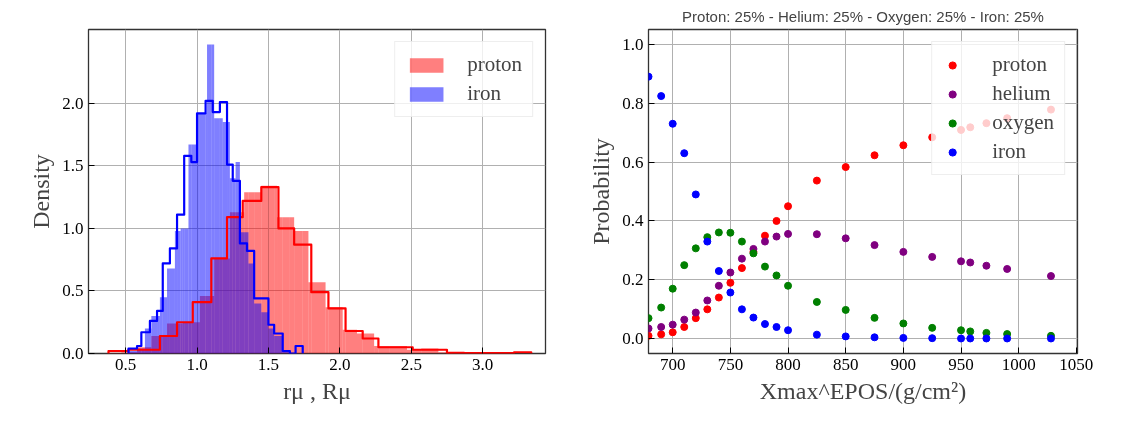  Describe the element at coordinates (73, 103) in the screenshot. I see `y-tick-label: 2.0` at that location.